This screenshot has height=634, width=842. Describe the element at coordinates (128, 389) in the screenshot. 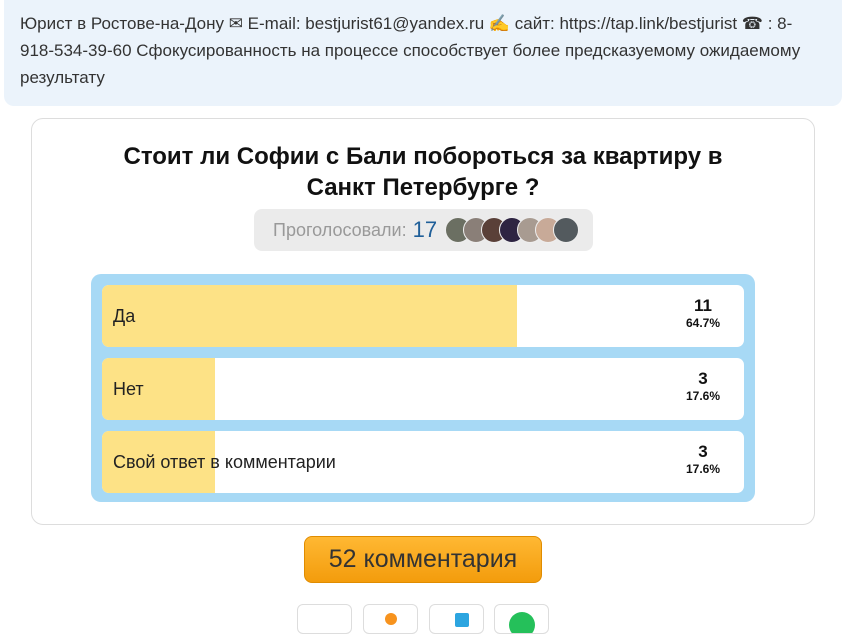

I see `option-label: Нет` at that location.